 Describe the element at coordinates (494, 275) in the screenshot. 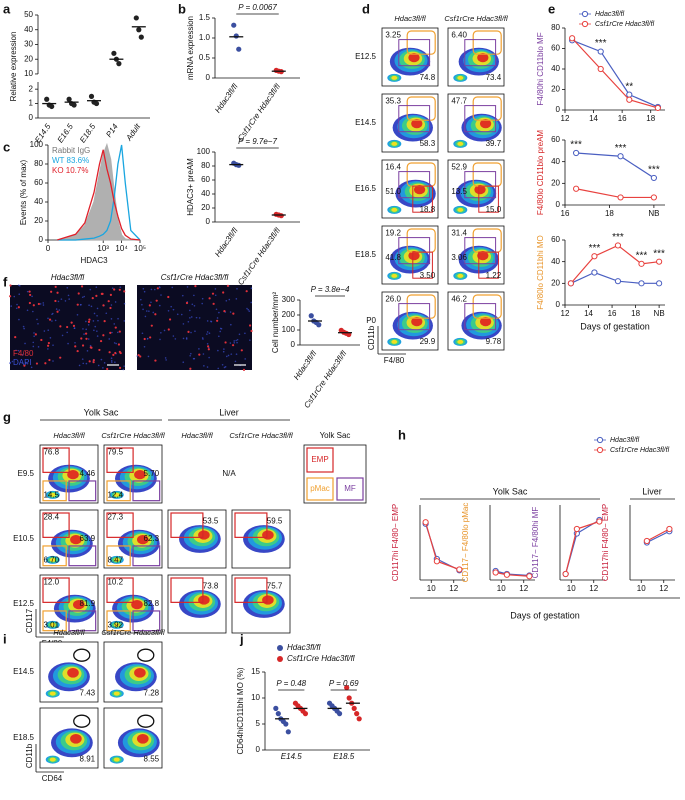

I see `gate-value: 1.22` at that location.